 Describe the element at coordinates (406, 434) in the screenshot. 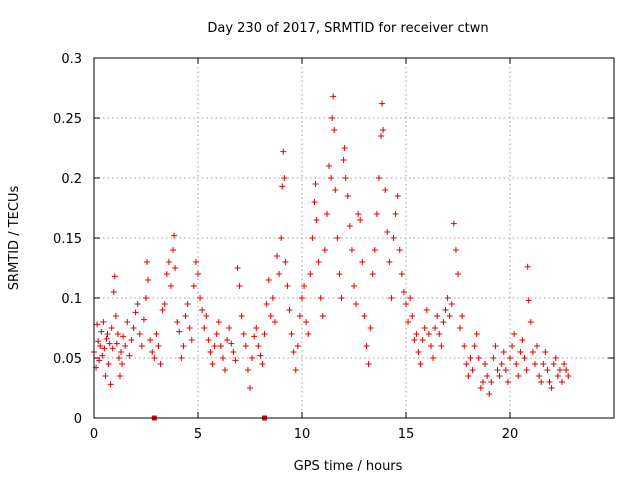

I see `x-tick-label: 15` at that location.